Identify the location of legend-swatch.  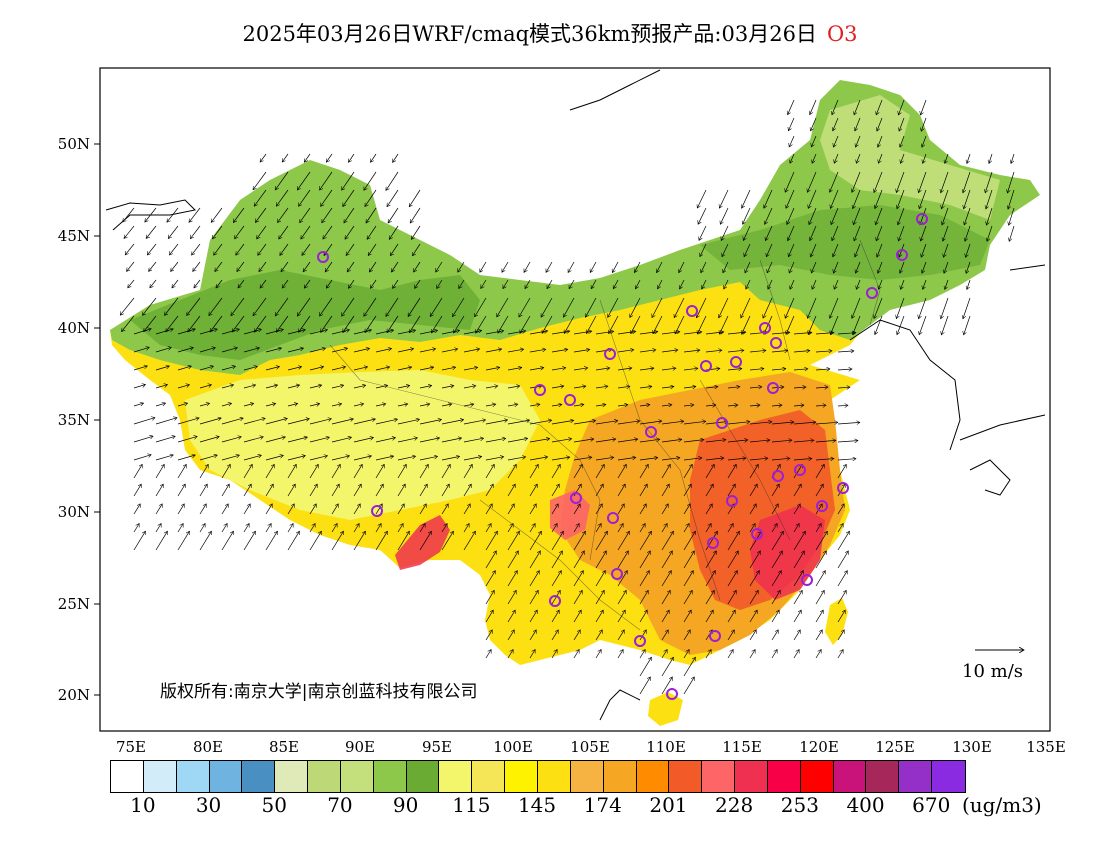
(390, 776).